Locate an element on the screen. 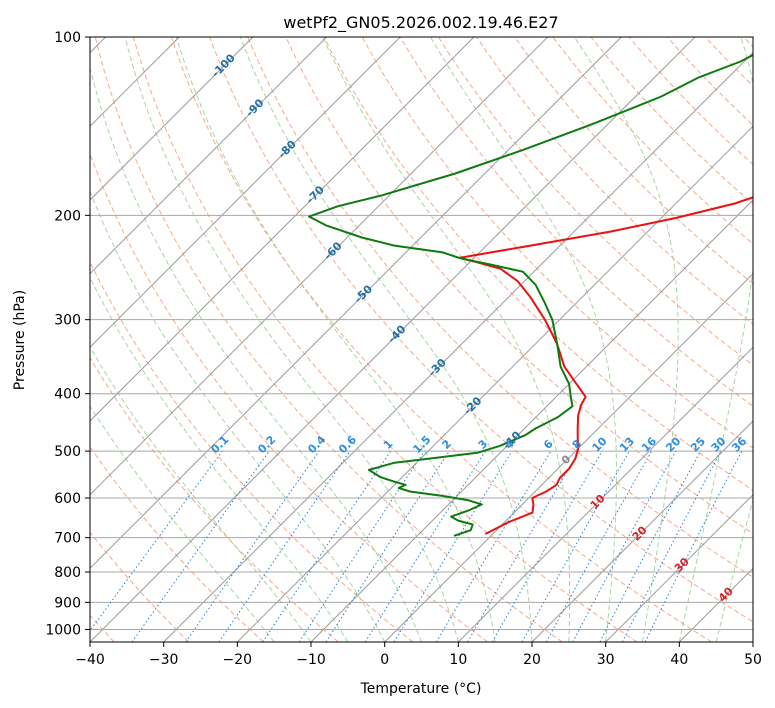  x-tick-label: −30 is located at coordinates (164, 660).